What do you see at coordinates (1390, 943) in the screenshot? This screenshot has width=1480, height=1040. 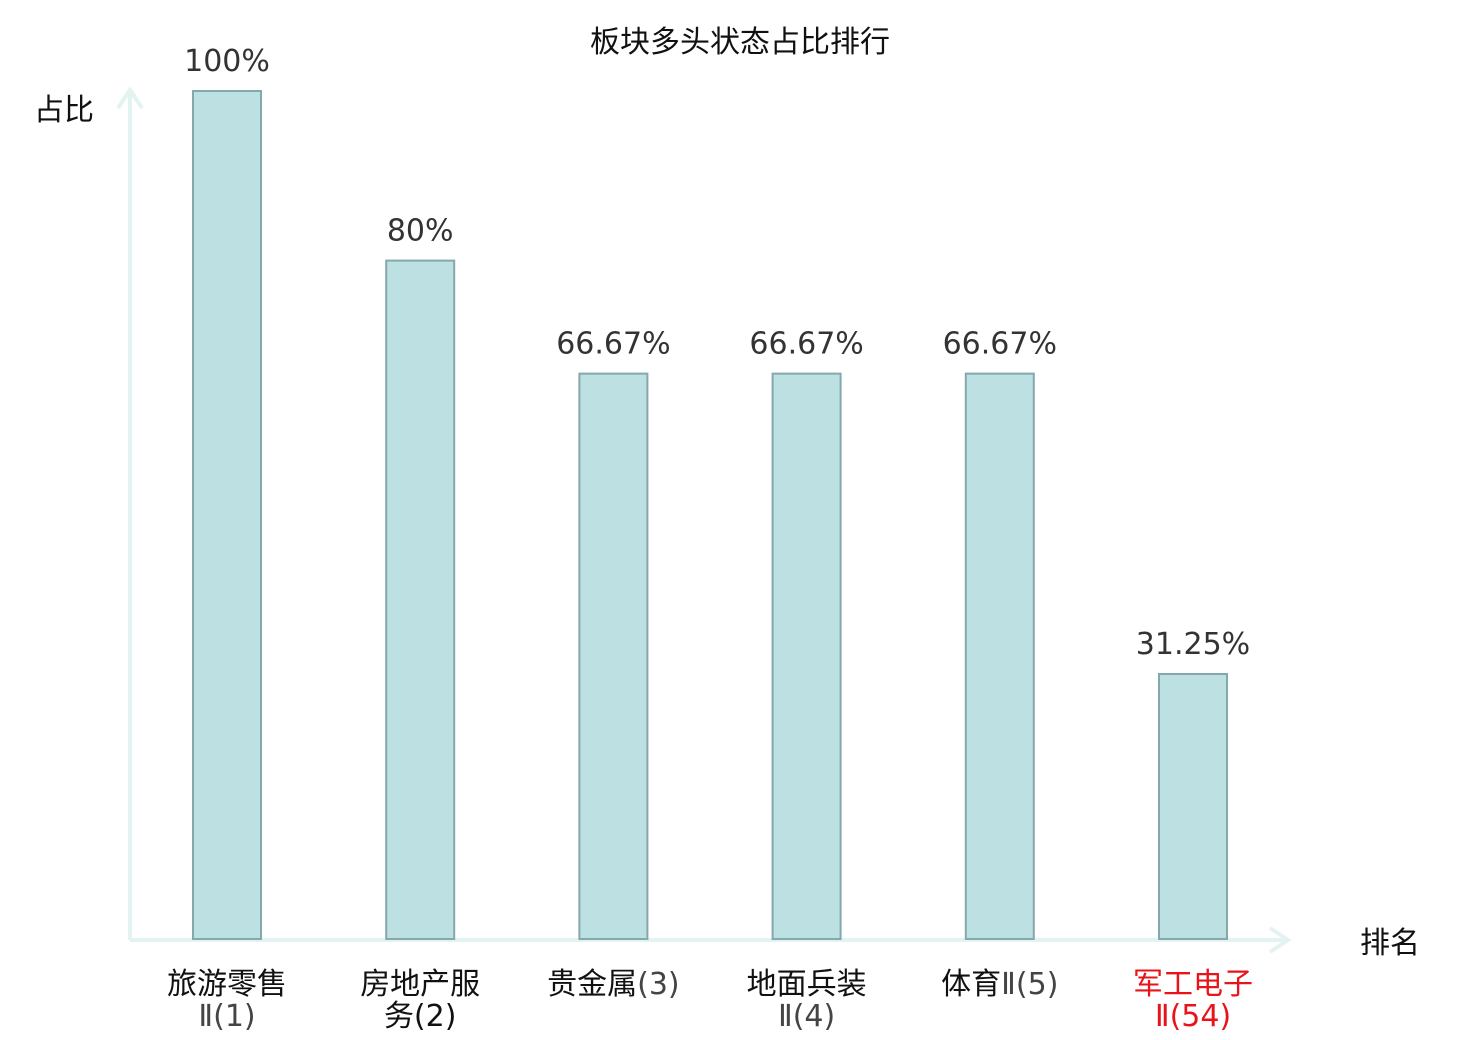 I see `x-axis-label: 排名` at bounding box center [1390, 943].